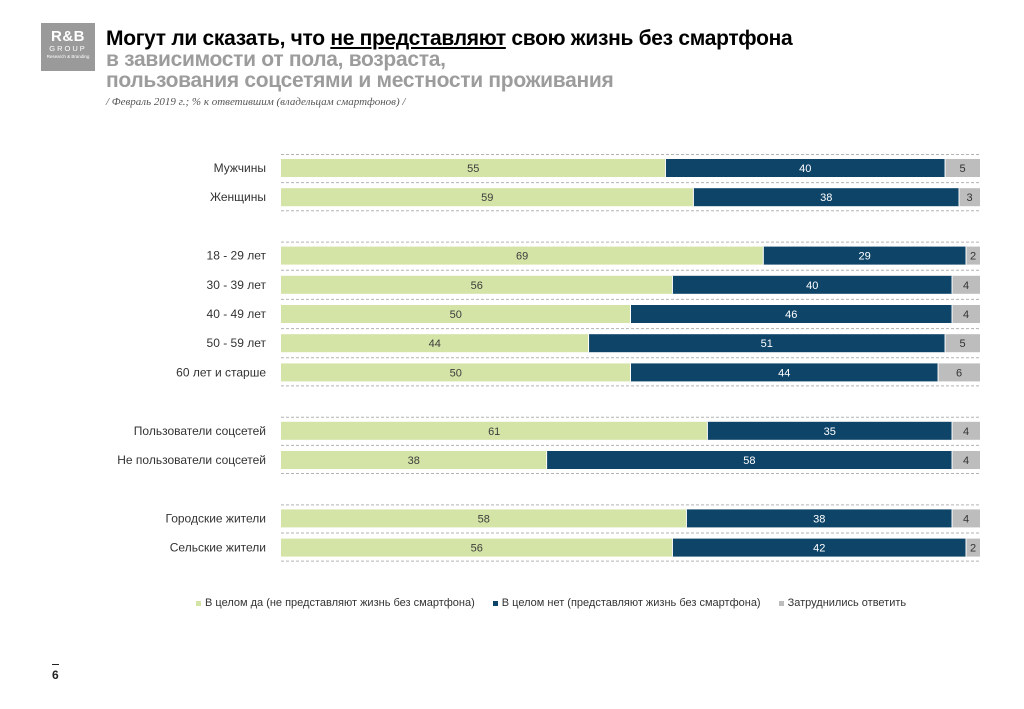 The width and height of the screenshot is (1024, 709). What do you see at coordinates (237, 285) in the screenshot?
I see `category-label: 30 - 39 лет` at bounding box center [237, 285].